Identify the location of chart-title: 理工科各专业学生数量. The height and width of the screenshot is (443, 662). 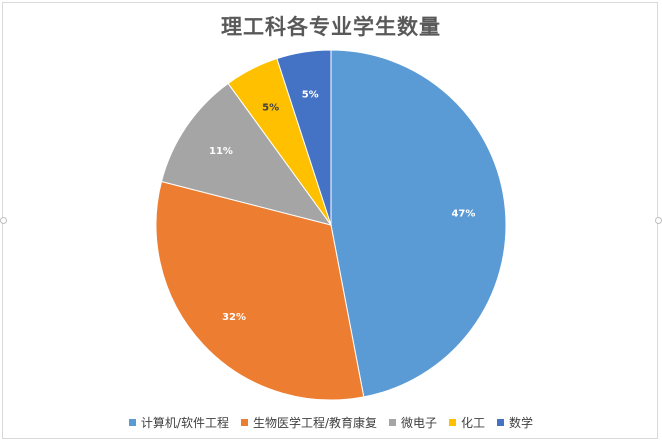
(331, 27).